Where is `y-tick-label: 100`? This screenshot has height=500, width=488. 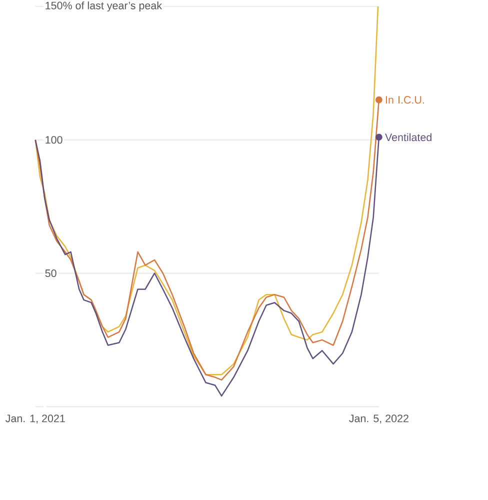
y-tick-label: 100 is located at coordinates (54, 140).